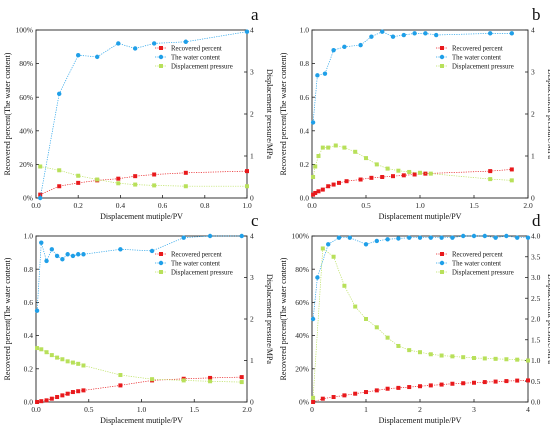 Image resolution: width=550 pixels, height=434 pixels. I want to click on panel-letter: d, so click(536, 220).